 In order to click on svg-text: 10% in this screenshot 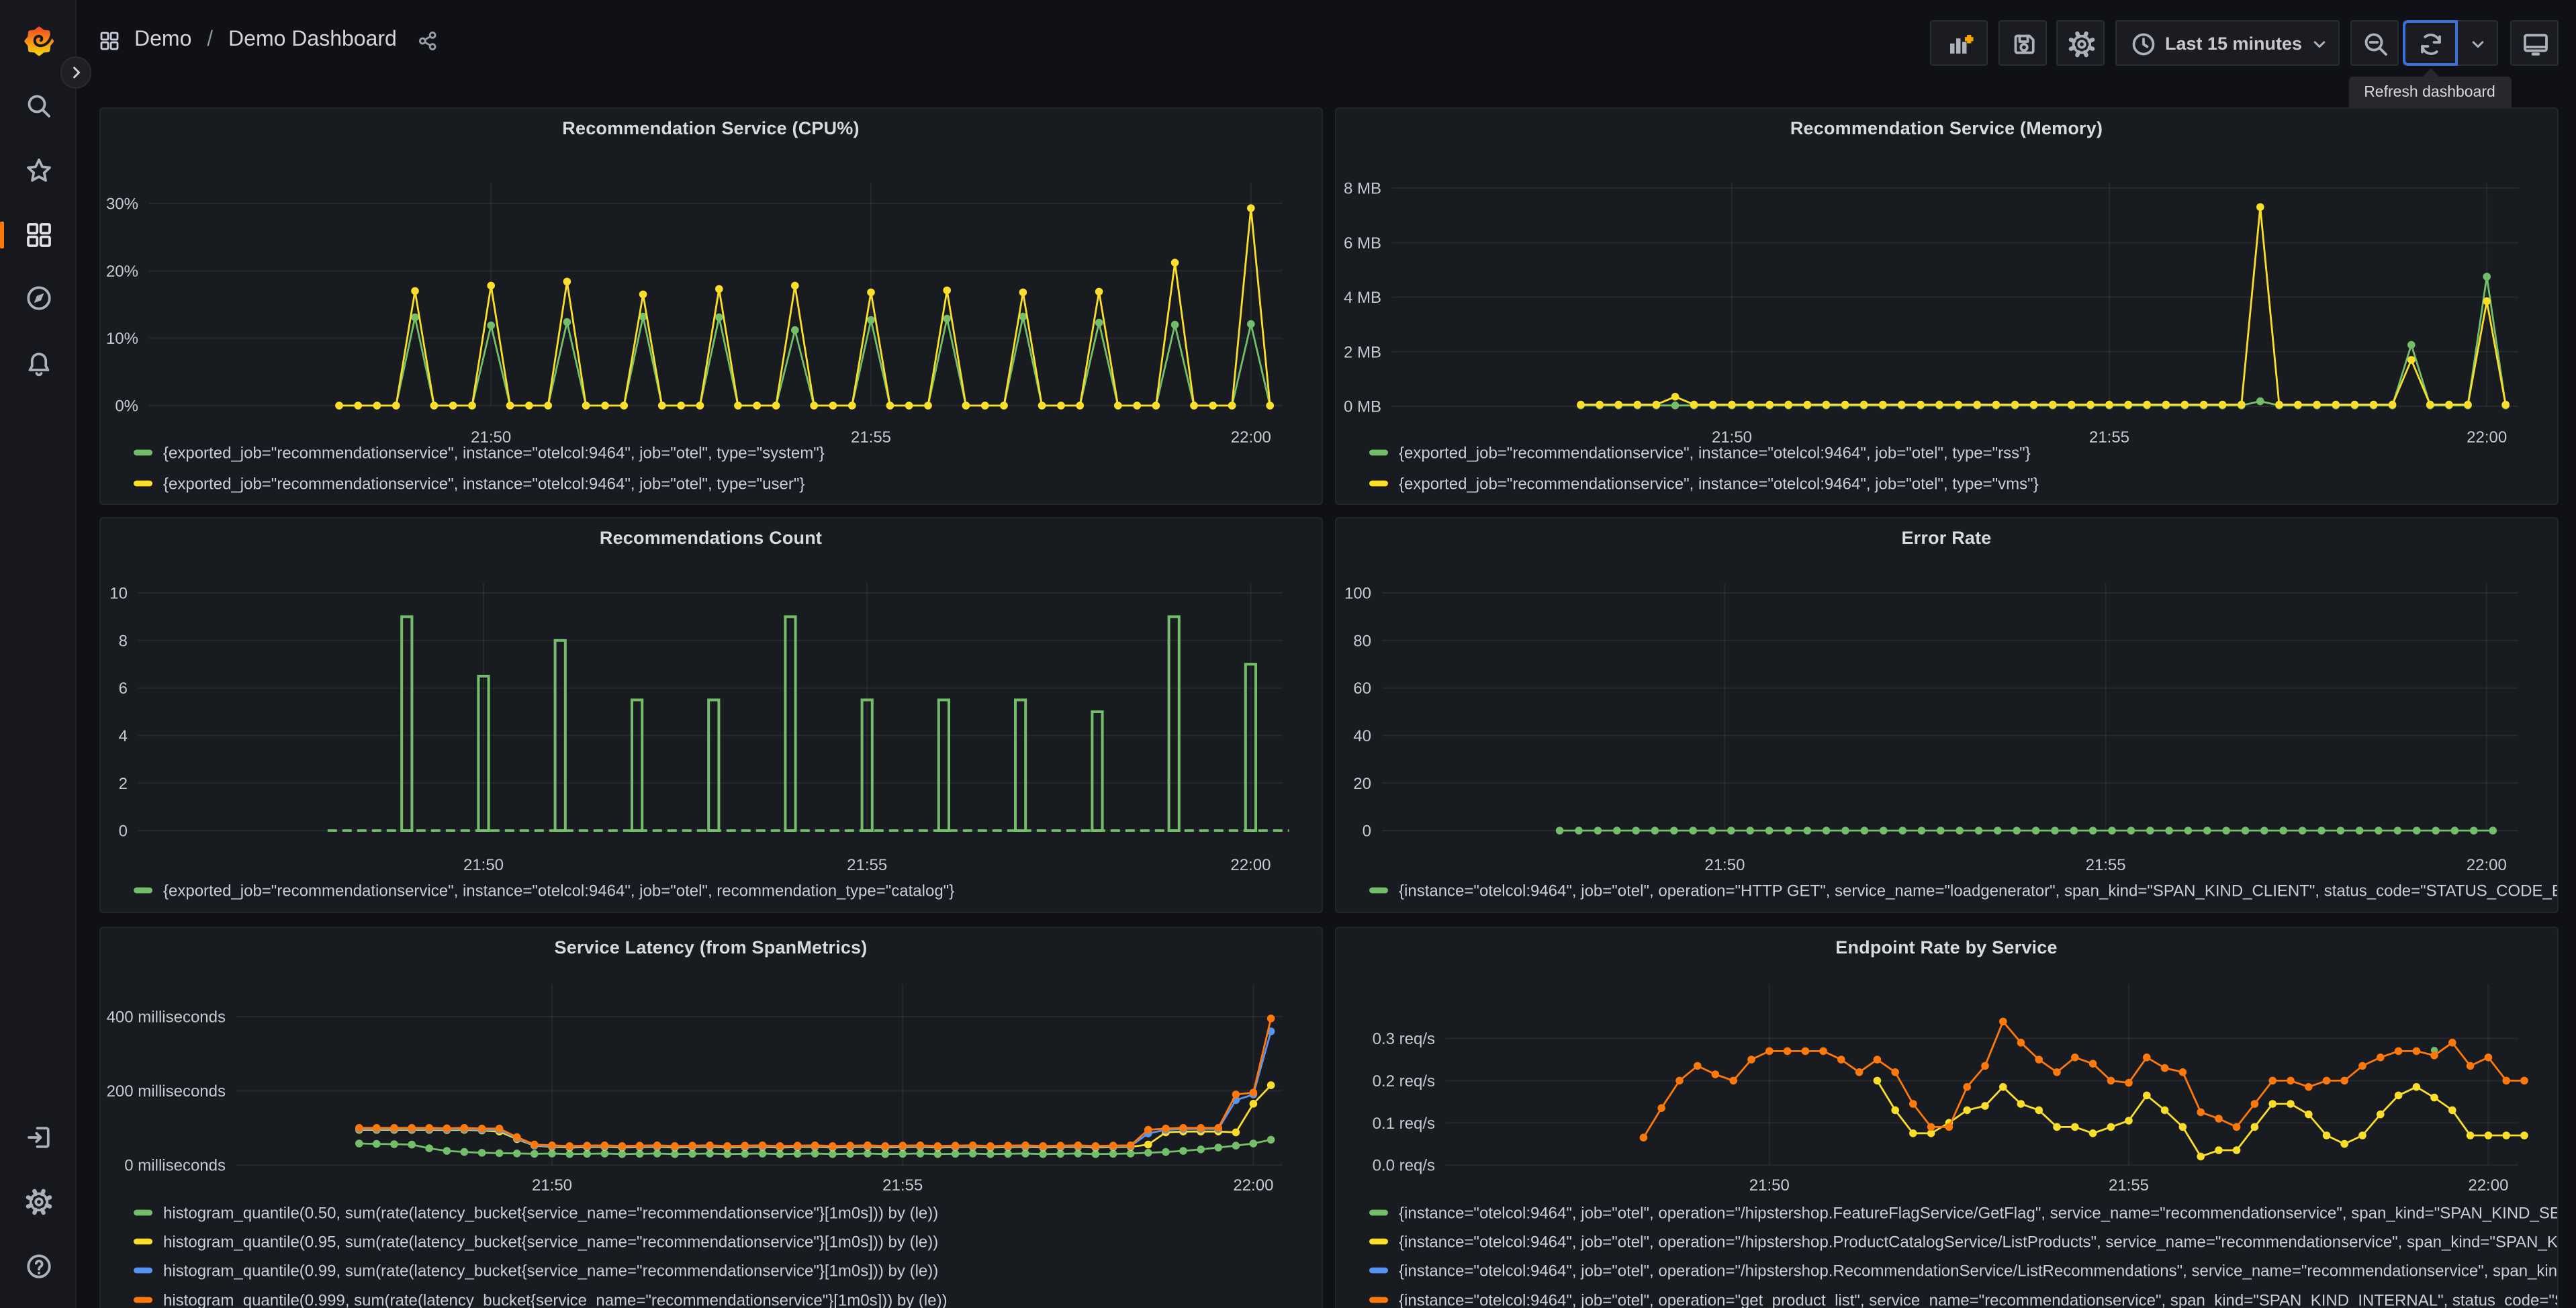, I will do `click(121, 339)`.